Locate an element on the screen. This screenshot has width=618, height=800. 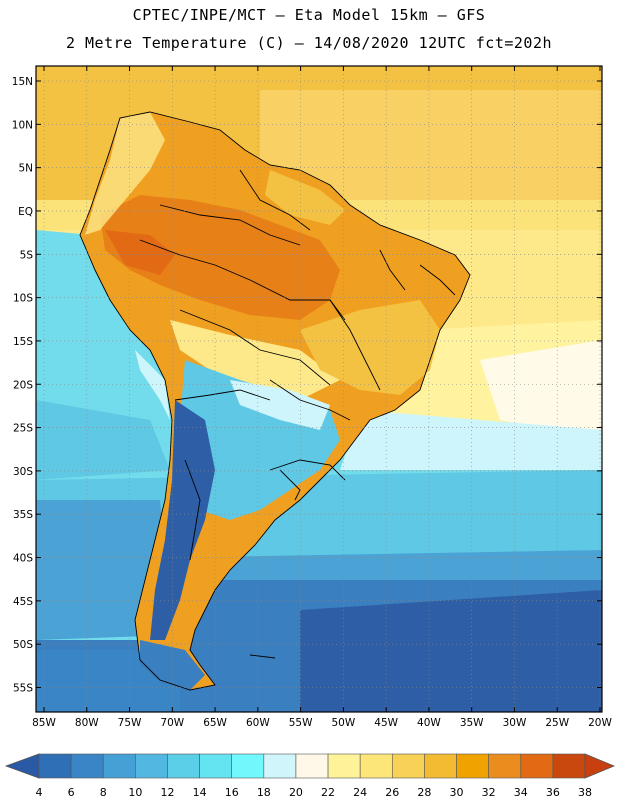
colorbar-max-arrow is located at coordinates (600, 766).